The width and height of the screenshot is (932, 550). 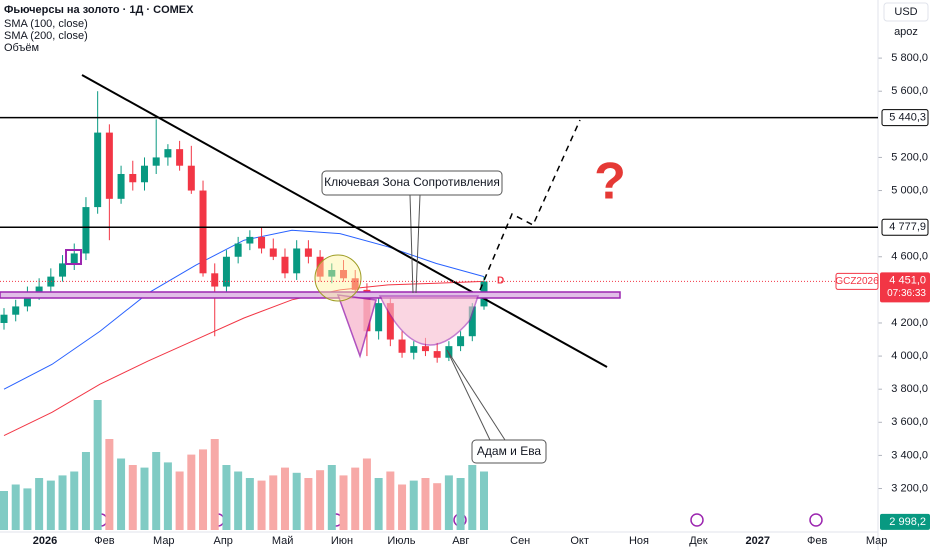 I want to click on x-tick-label: Окт, so click(x=579, y=541).